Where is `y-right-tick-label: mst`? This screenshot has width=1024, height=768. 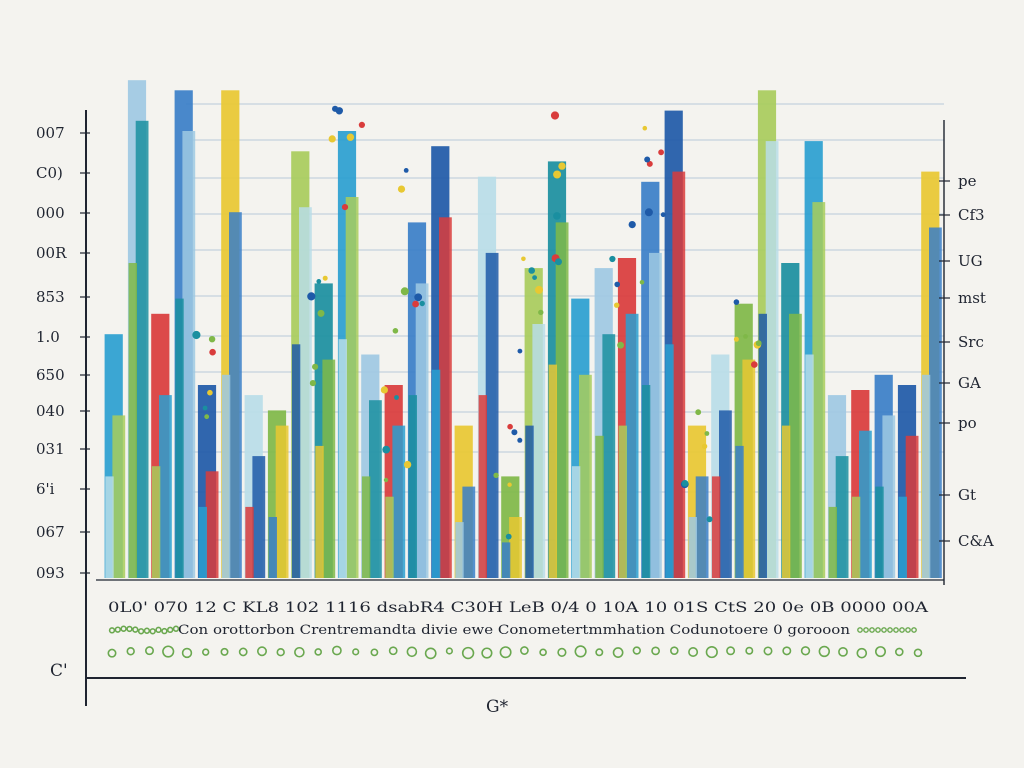 y-right-tick-label: mst is located at coordinates (972, 298).